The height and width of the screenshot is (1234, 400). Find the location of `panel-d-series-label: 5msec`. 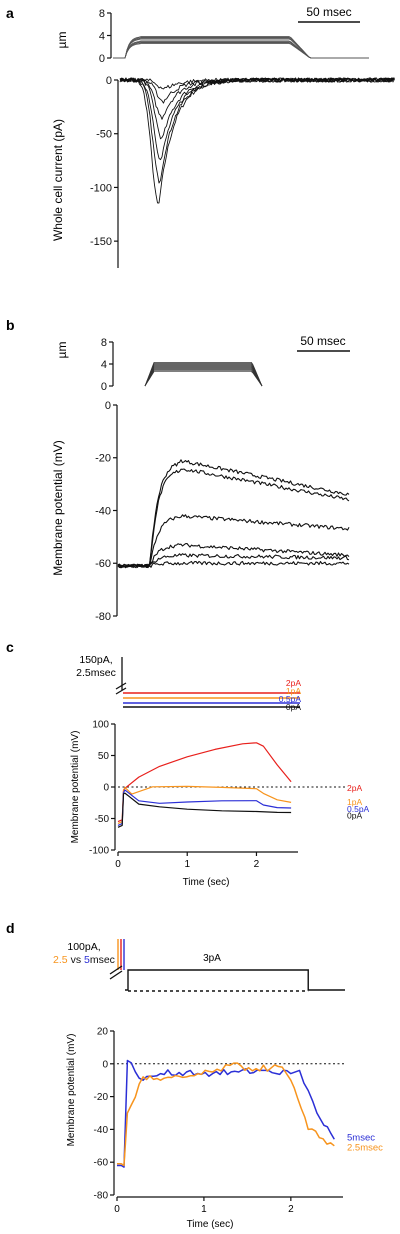

panel-d-series-label: 5msec is located at coordinates (361, 1138).